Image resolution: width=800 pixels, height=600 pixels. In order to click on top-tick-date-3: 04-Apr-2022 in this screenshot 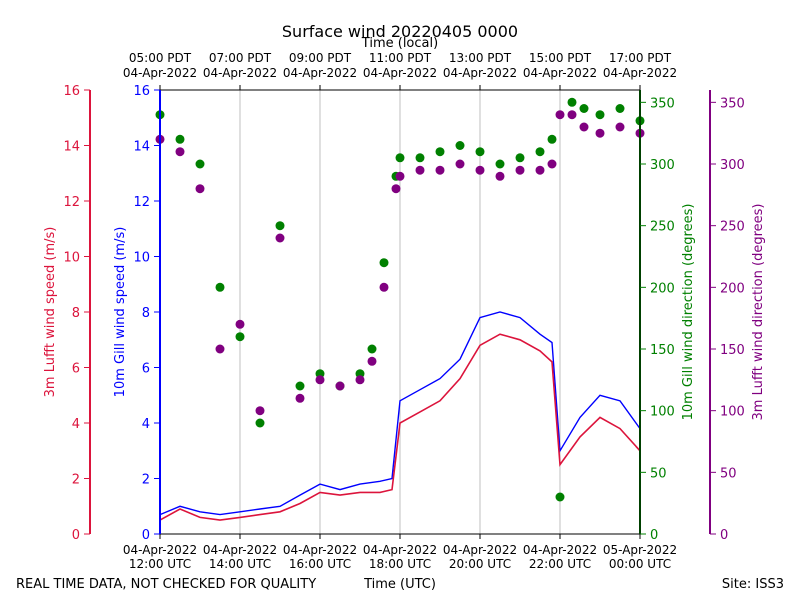, I will do `click(400, 73)`.